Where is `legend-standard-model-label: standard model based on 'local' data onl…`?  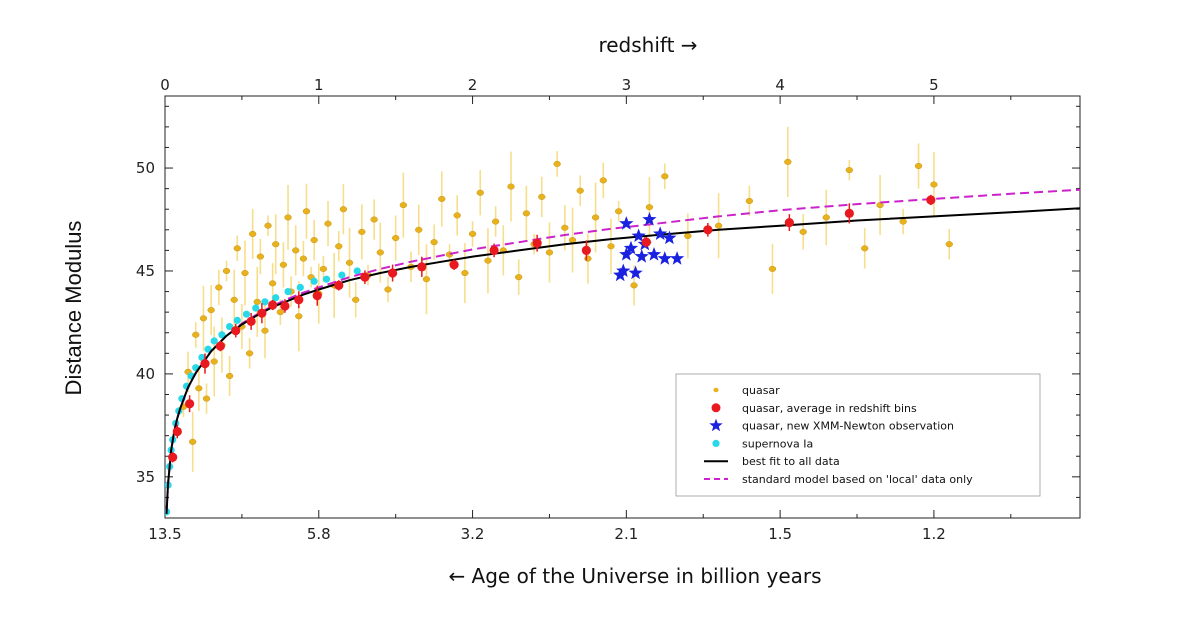
legend-standard-model-label: standard model based on 'local' data onl… is located at coordinates (857, 479).